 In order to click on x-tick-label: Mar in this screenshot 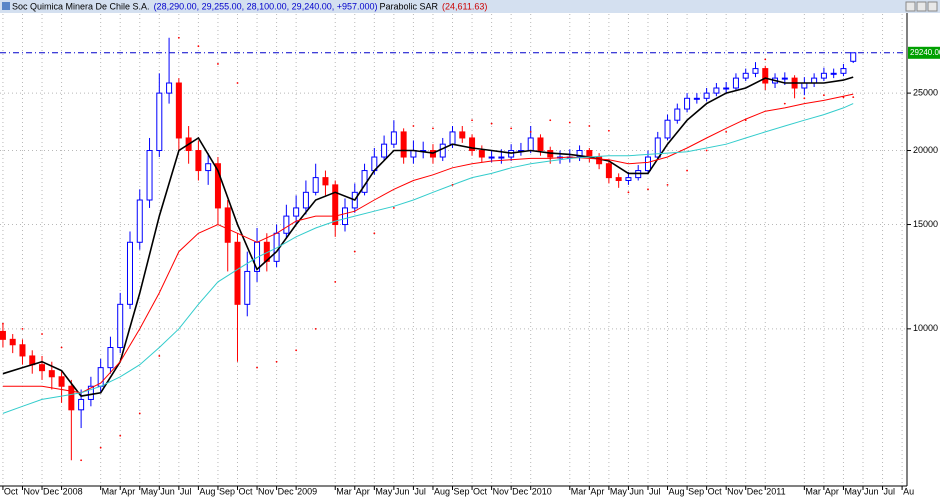, I will do `click(813, 491)`.